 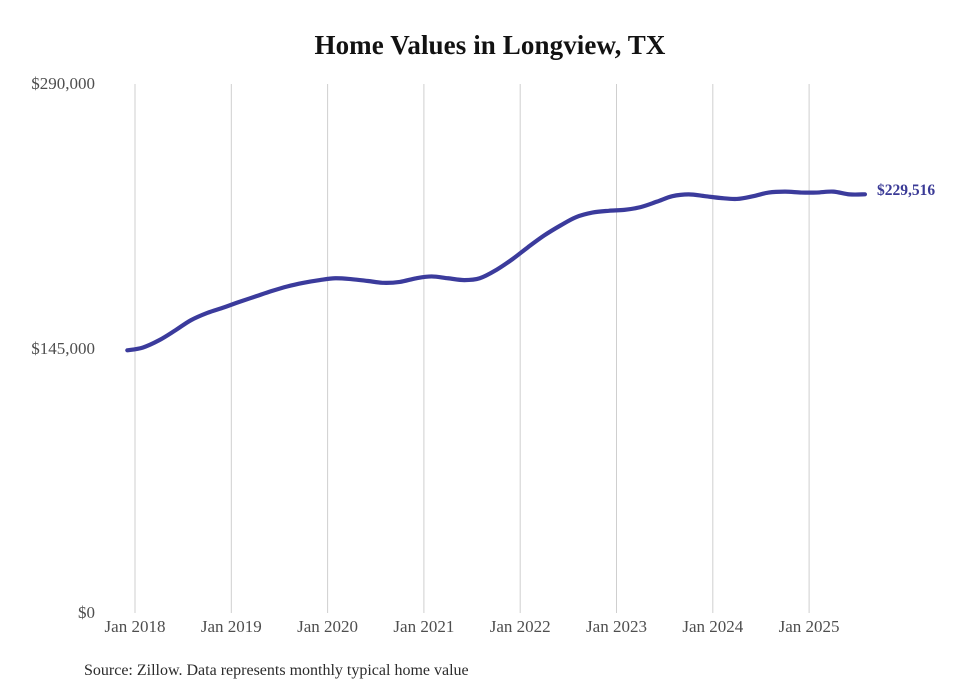 I want to click on x-tick-label-jan-2021: Jan 2021, so click(x=424, y=626).